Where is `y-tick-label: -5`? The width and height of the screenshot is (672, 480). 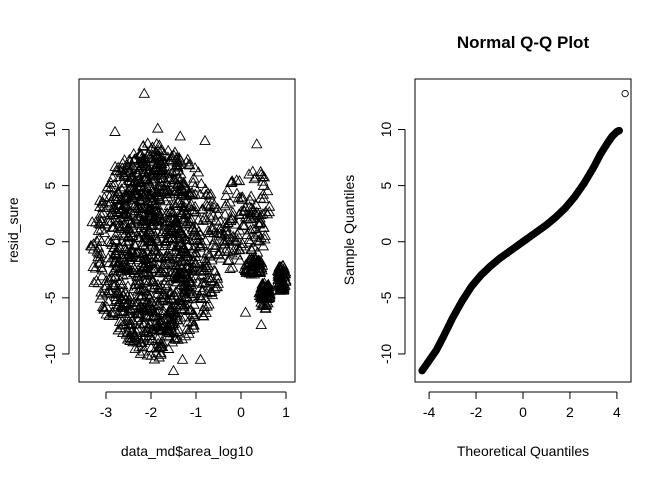
y-tick-label: -5 is located at coordinates (386, 297).